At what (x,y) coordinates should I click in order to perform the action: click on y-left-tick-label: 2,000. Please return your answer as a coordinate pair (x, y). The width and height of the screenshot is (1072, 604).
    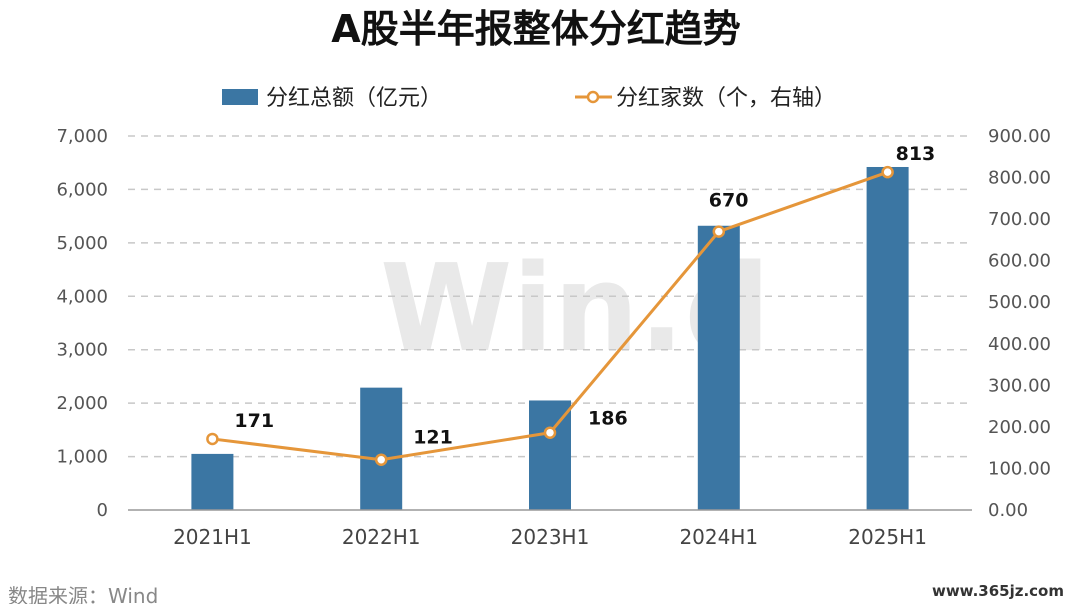
    Looking at the image, I should click on (82, 403).